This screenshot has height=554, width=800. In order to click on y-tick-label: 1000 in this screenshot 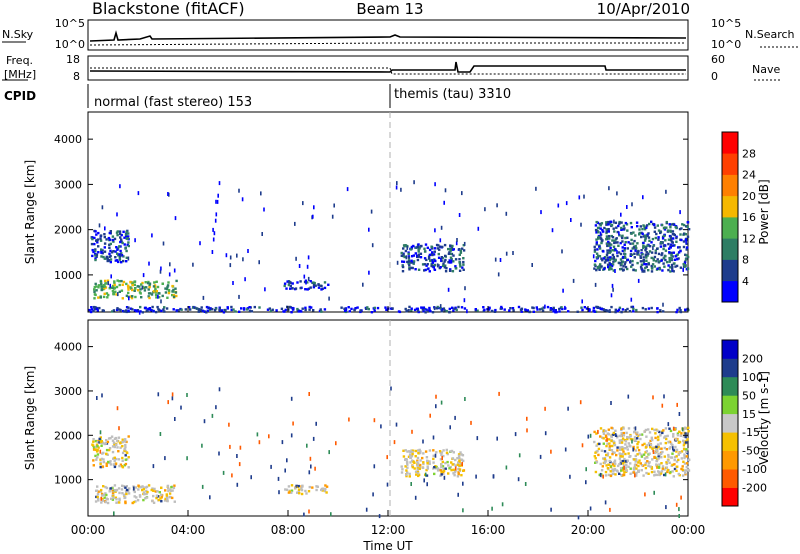, I will do `click(68, 275)`.